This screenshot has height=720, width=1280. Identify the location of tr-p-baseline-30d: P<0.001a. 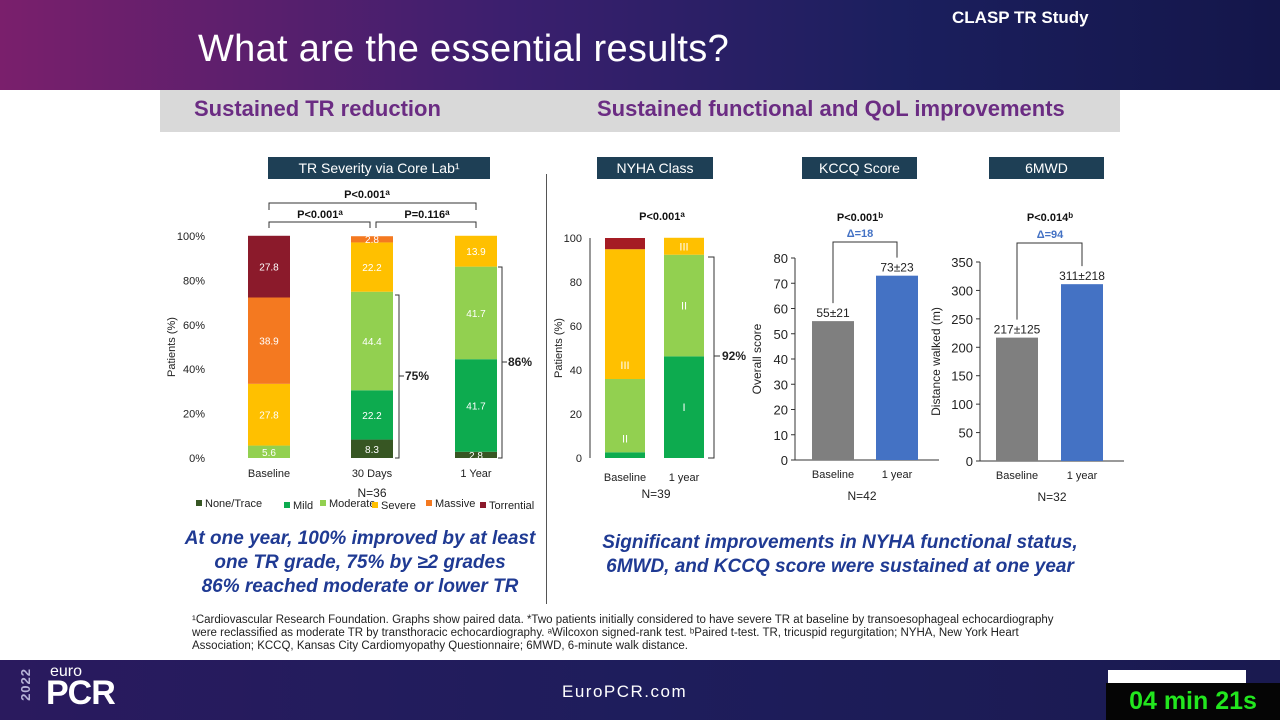
(320, 214).